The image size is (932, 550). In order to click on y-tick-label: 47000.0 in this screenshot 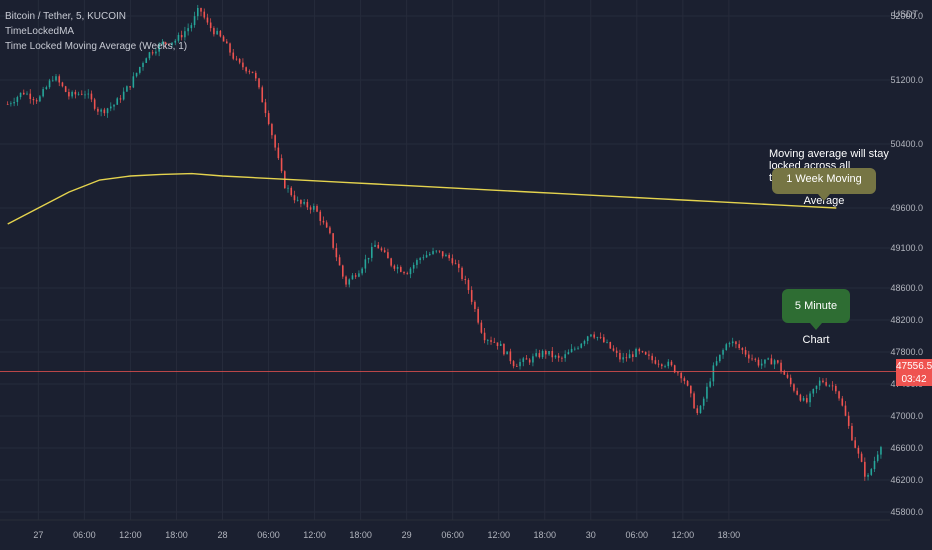, I will do `click(906, 416)`.